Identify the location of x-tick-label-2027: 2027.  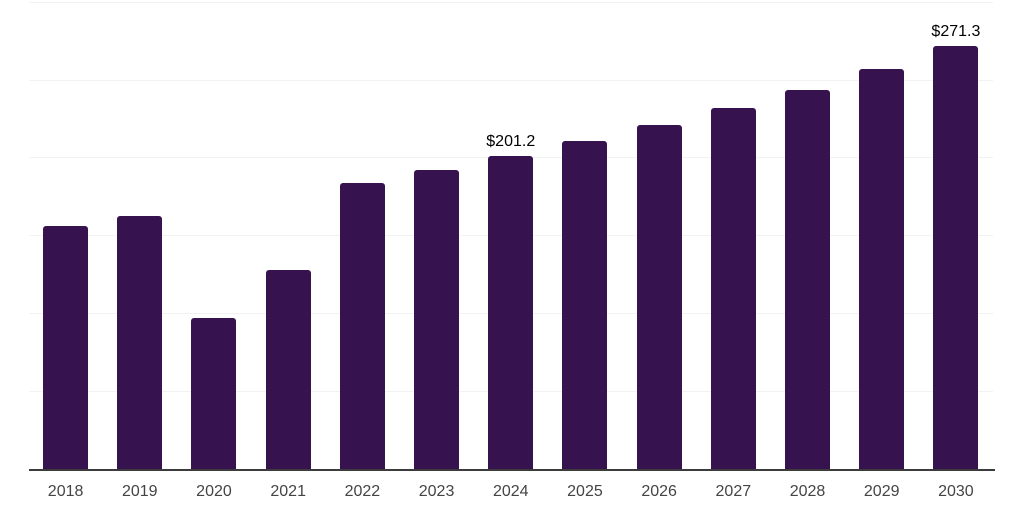
(733, 491).